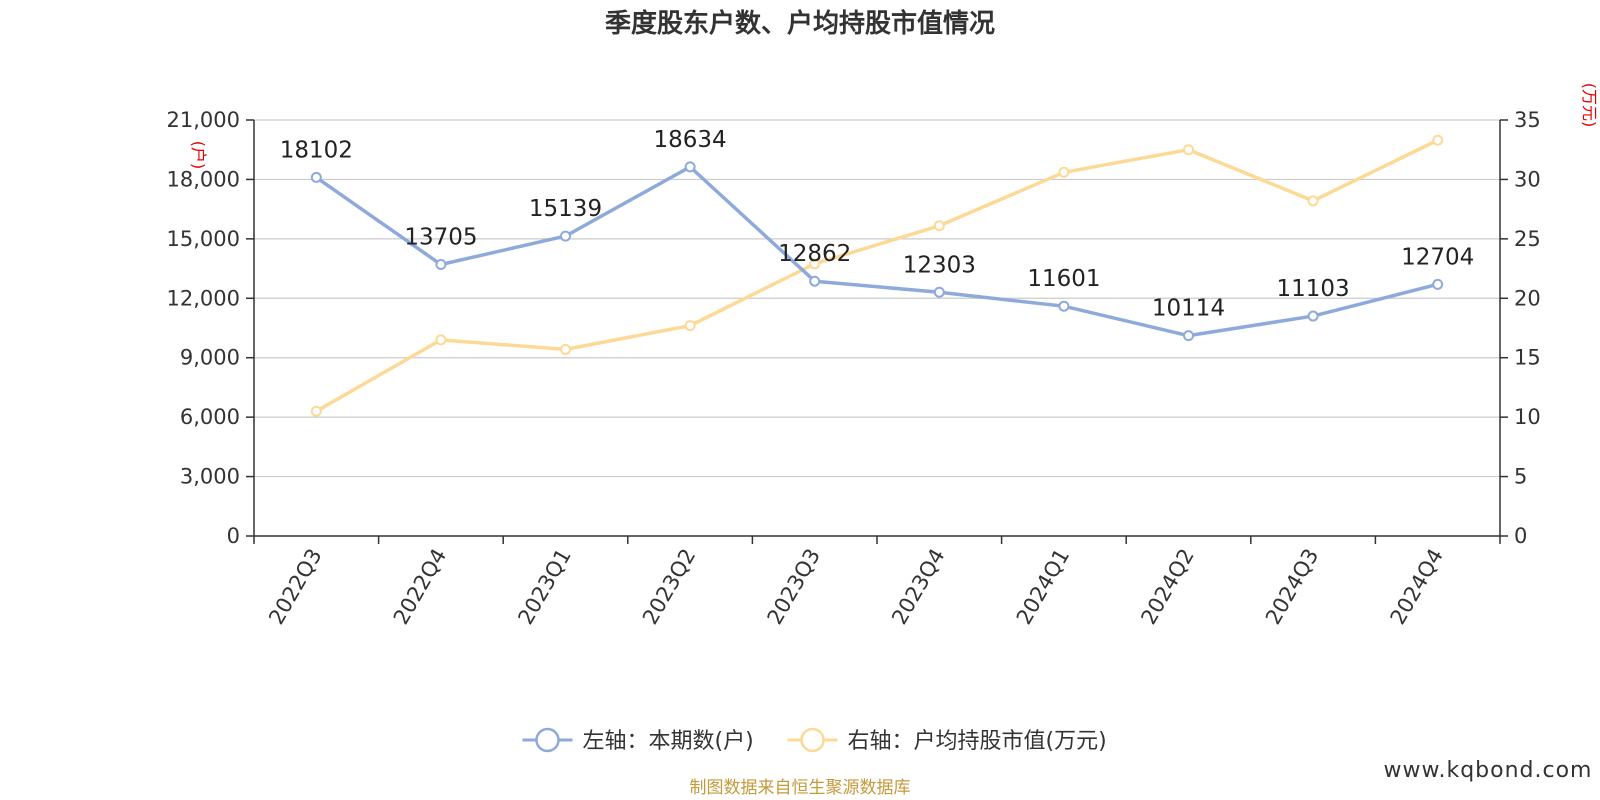 This screenshot has height=800, width=1600. I want to click on x-axis-tick-label: 2024Q4, so click(1417, 587).